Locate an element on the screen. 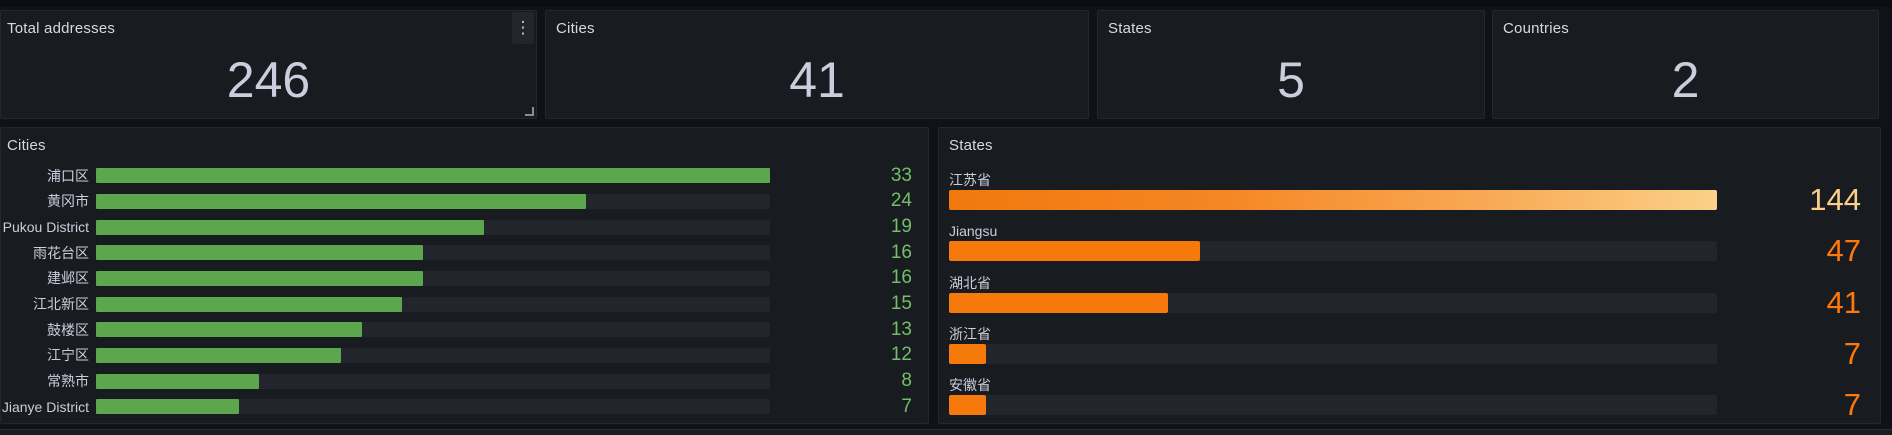 The height and width of the screenshot is (435, 1892). cities-row-label: 鼓楼区 is located at coordinates (68, 329).